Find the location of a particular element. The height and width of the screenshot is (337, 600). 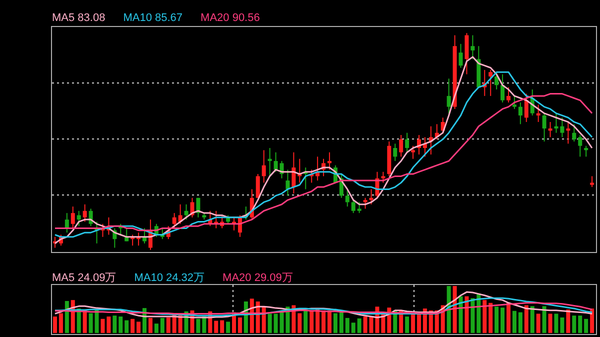

text: MA10 85.67 is located at coordinates (153, 18).